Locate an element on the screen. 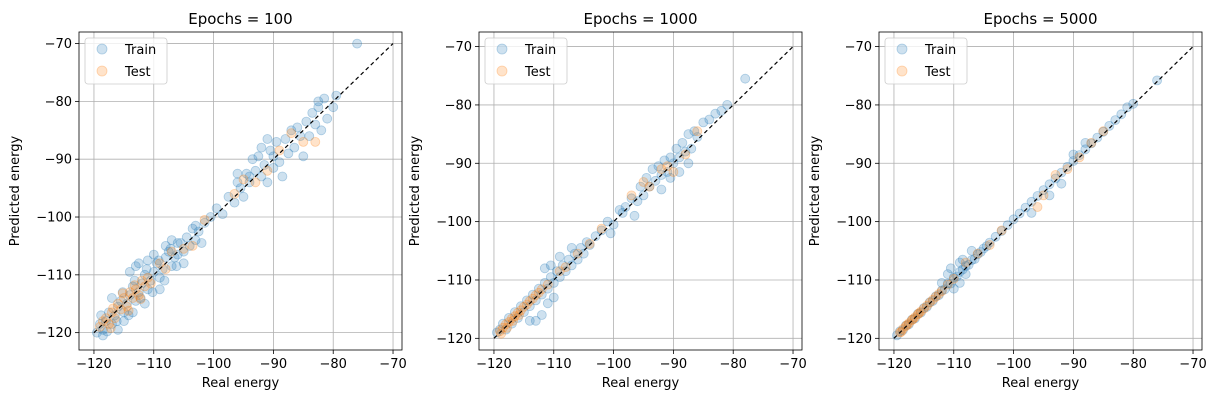 Image resolution: width=1211 pixels, height=411 pixels. y-tick-label: −110 is located at coordinates (854, 280).